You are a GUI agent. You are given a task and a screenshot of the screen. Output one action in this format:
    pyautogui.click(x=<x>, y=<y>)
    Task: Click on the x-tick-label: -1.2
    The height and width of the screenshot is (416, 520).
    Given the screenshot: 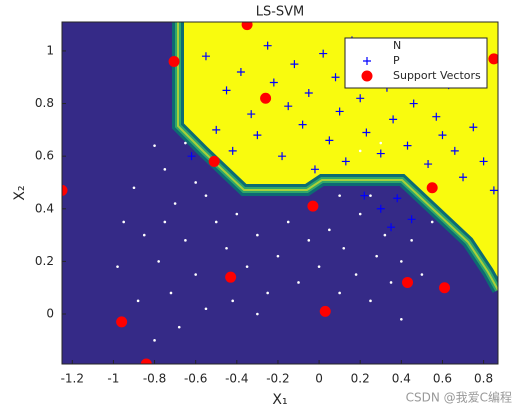 What is the action you would take?
    pyautogui.click(x=72, y=379)
    